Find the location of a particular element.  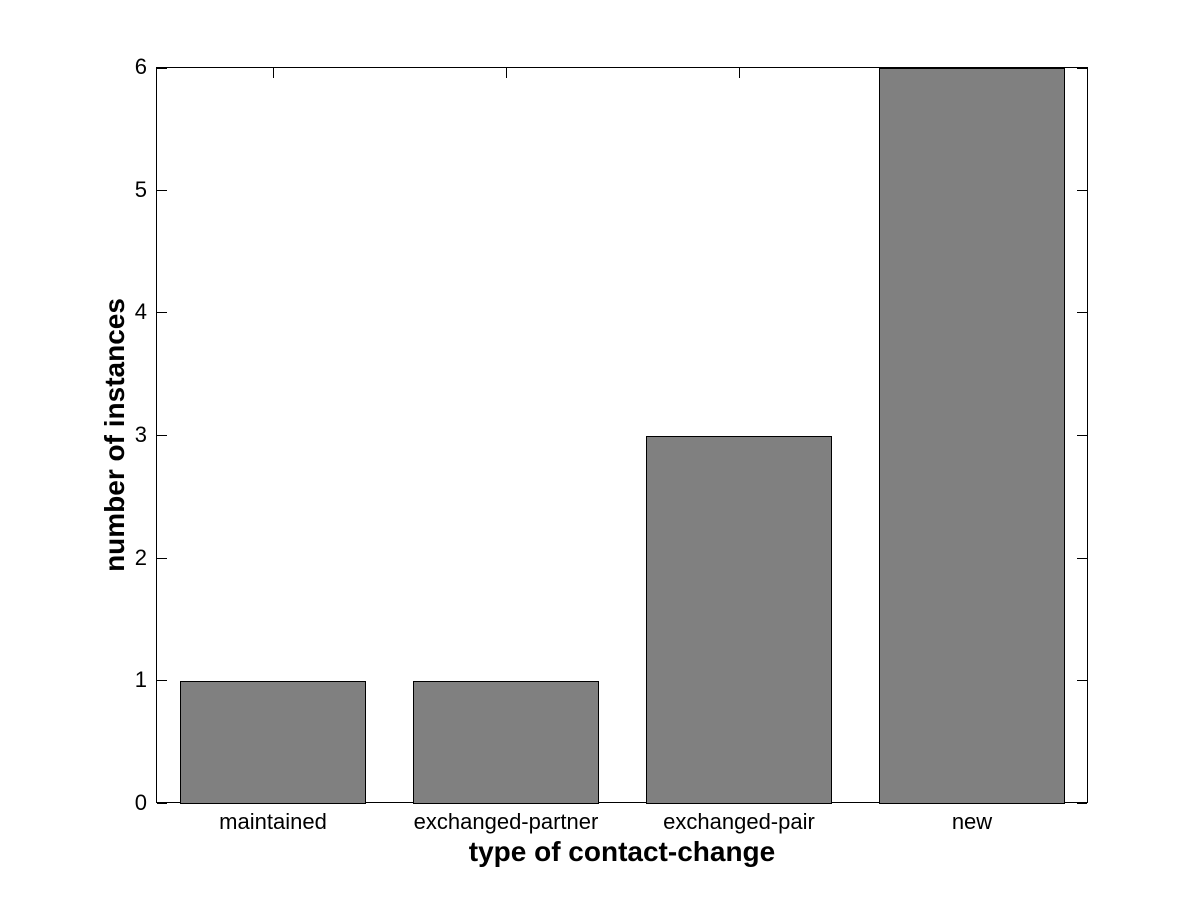

x-tick-label: exchanged-partner is located at coordinates (506, 821).